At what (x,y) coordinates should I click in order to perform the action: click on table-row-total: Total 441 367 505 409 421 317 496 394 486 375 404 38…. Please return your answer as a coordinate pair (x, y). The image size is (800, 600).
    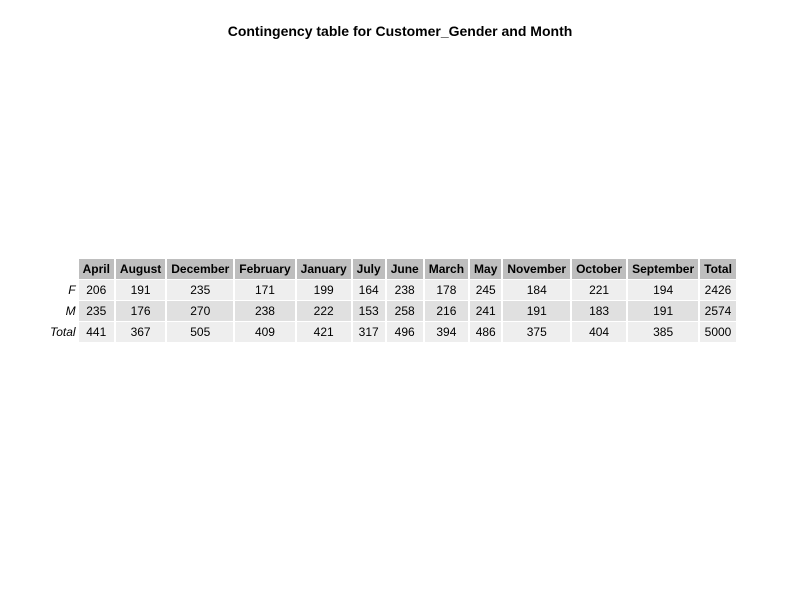
    Looking at the image, I should click on (393, 332).